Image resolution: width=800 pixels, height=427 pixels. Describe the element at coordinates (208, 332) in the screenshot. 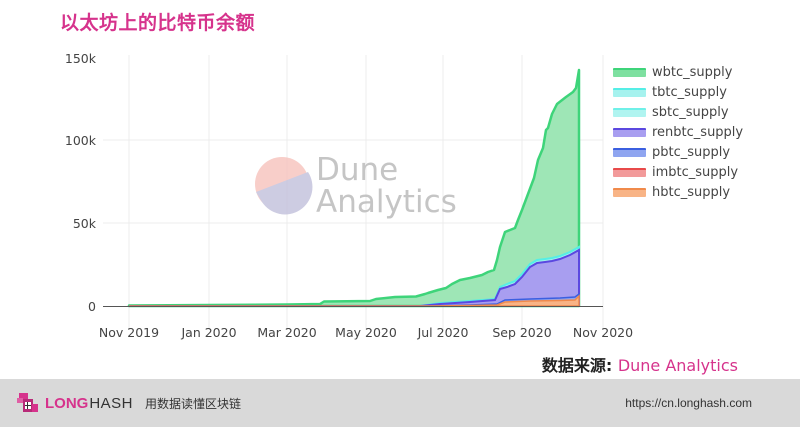

I see `x-tick: Jan 2020` at that location.